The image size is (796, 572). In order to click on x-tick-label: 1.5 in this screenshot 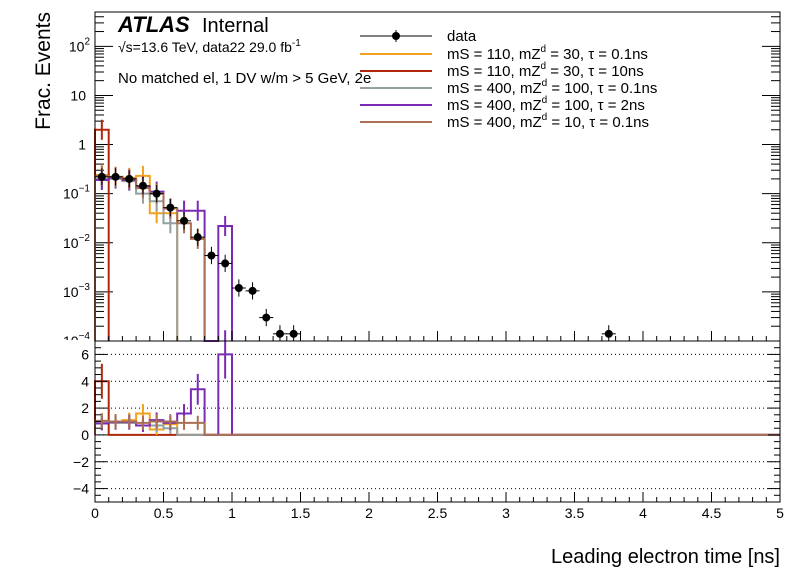, I will do `click(301, 513)`.